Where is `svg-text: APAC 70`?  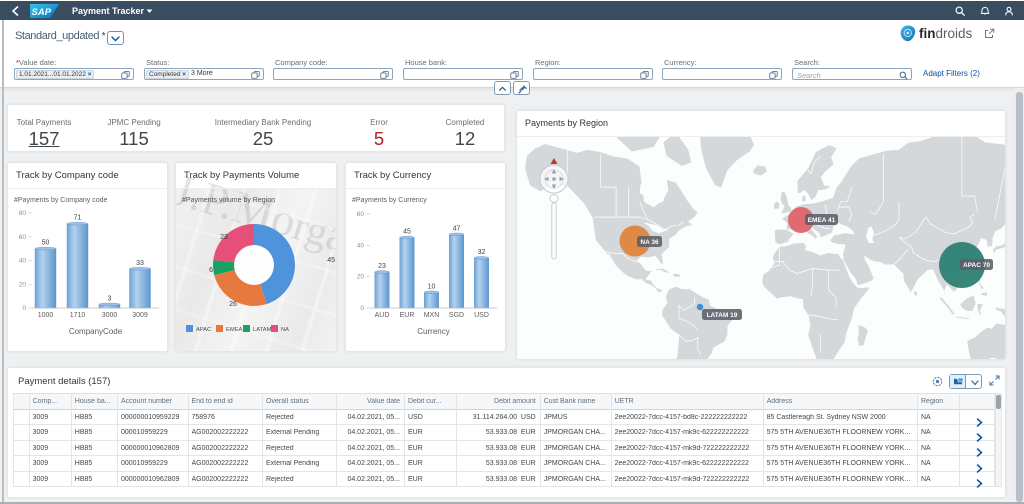 svg-text: APAC 70 is located at coordinates (976, 265).